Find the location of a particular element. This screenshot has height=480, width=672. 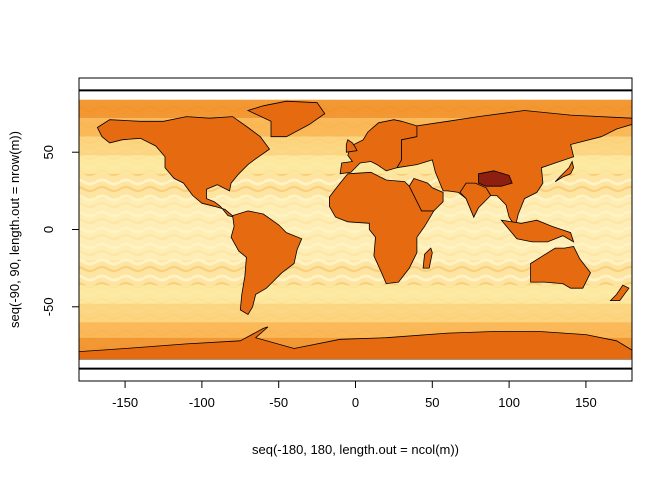

land-tibet is located at coordinates (495, 178).